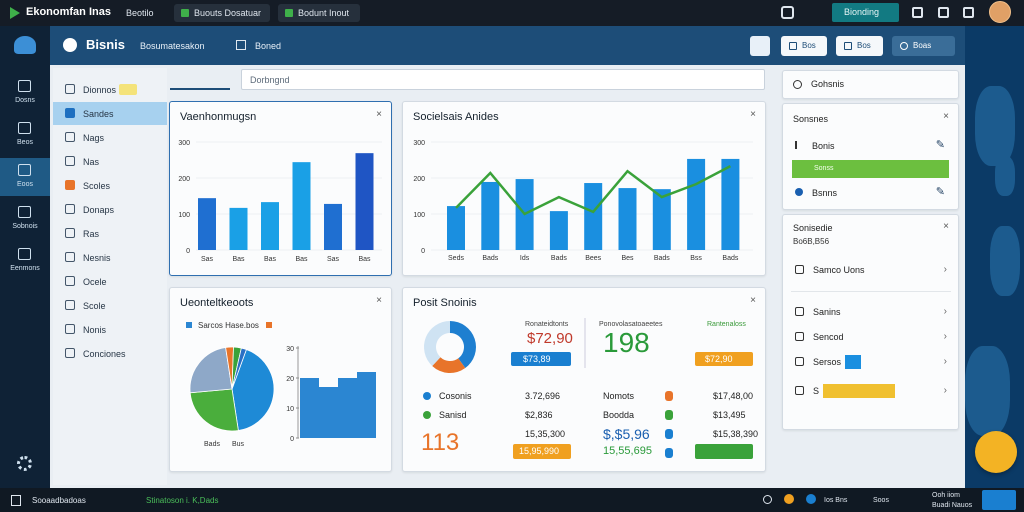 This screenshot has height=512, width=1024. I want to click on list-item: Sencod ›, so click(871, 337).